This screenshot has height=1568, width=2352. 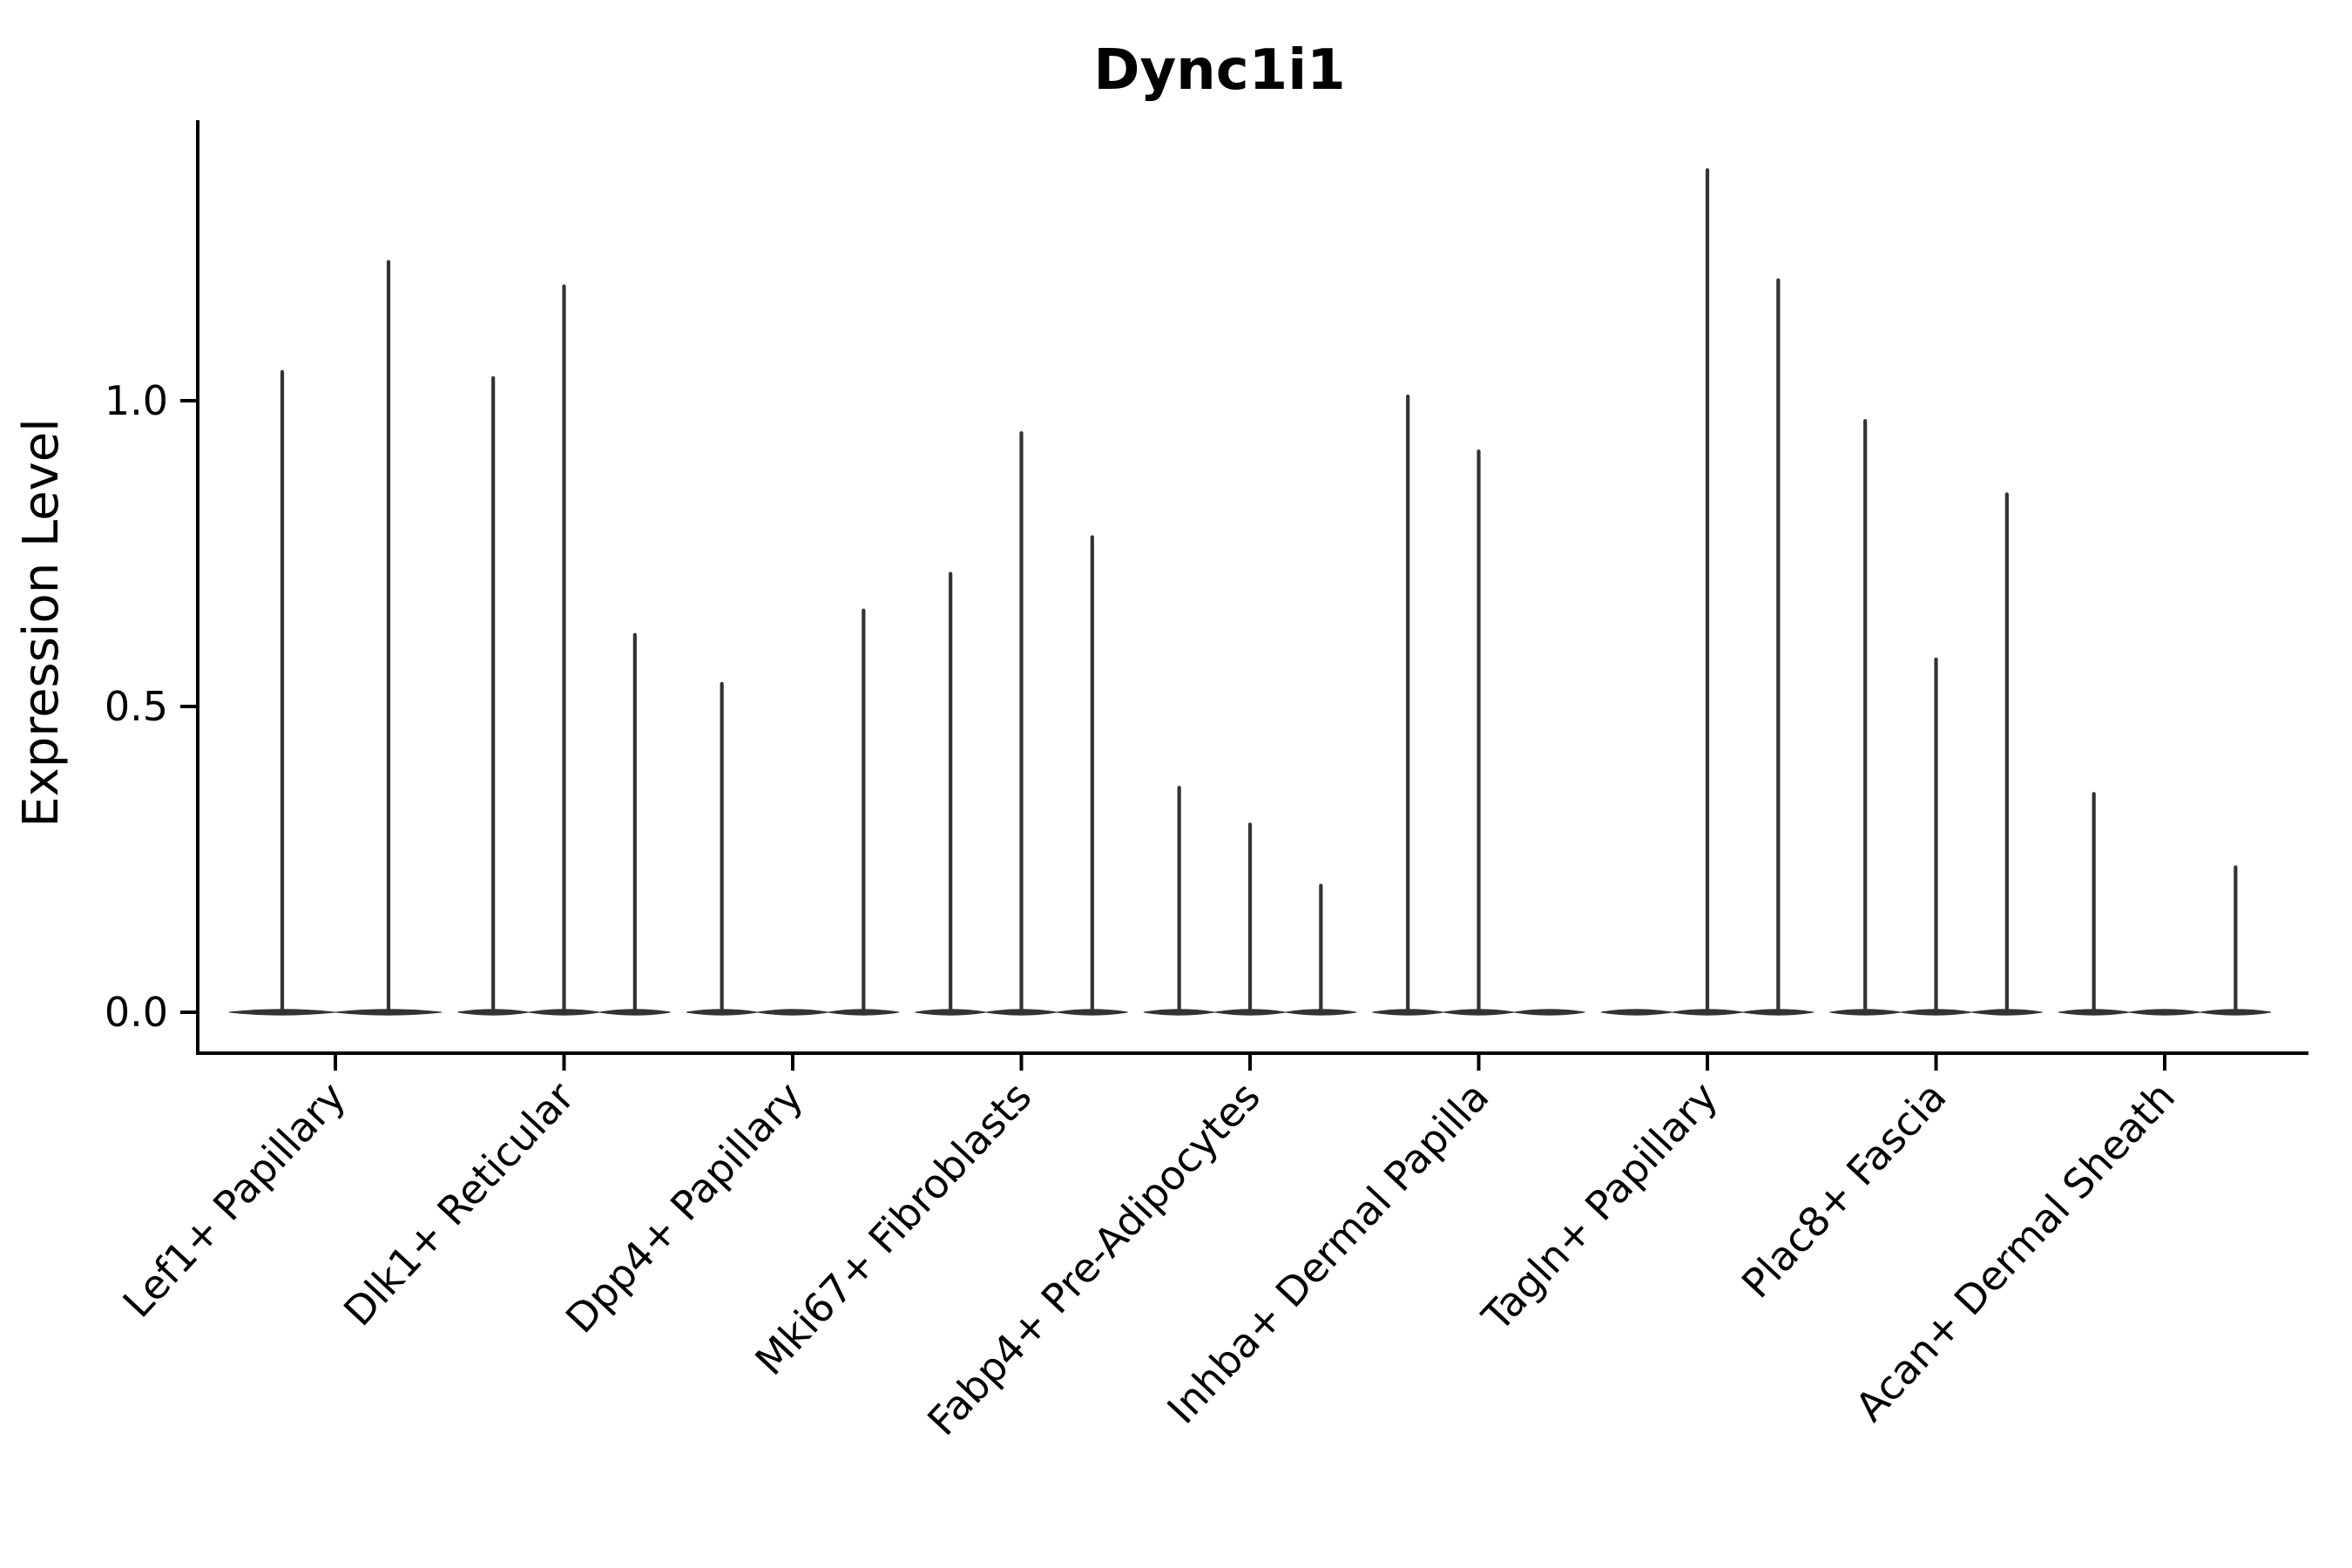 I want to click on y-tick-label: 0.0, so click(x=136, y=1013).